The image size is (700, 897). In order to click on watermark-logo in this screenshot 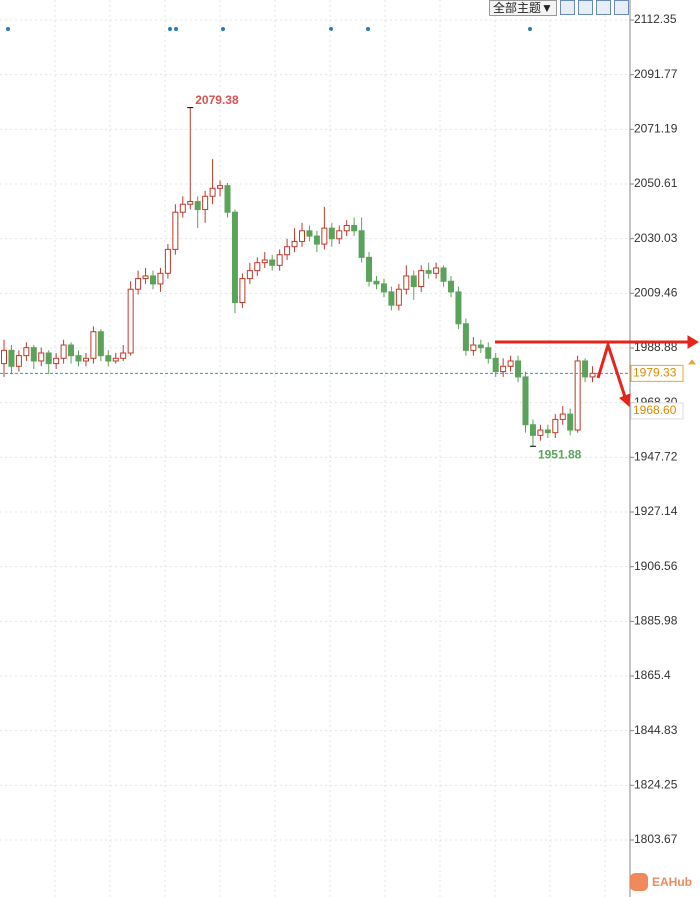, I will do `click(639, 882)`.